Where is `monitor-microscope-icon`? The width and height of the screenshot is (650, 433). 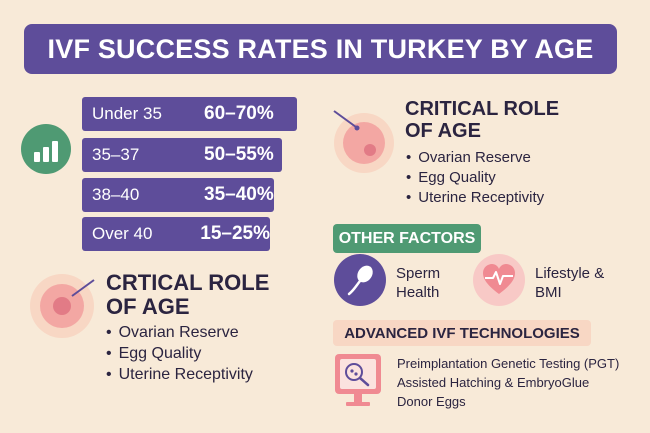 monitor-microscope-icon is located at coordinates (358, 380).